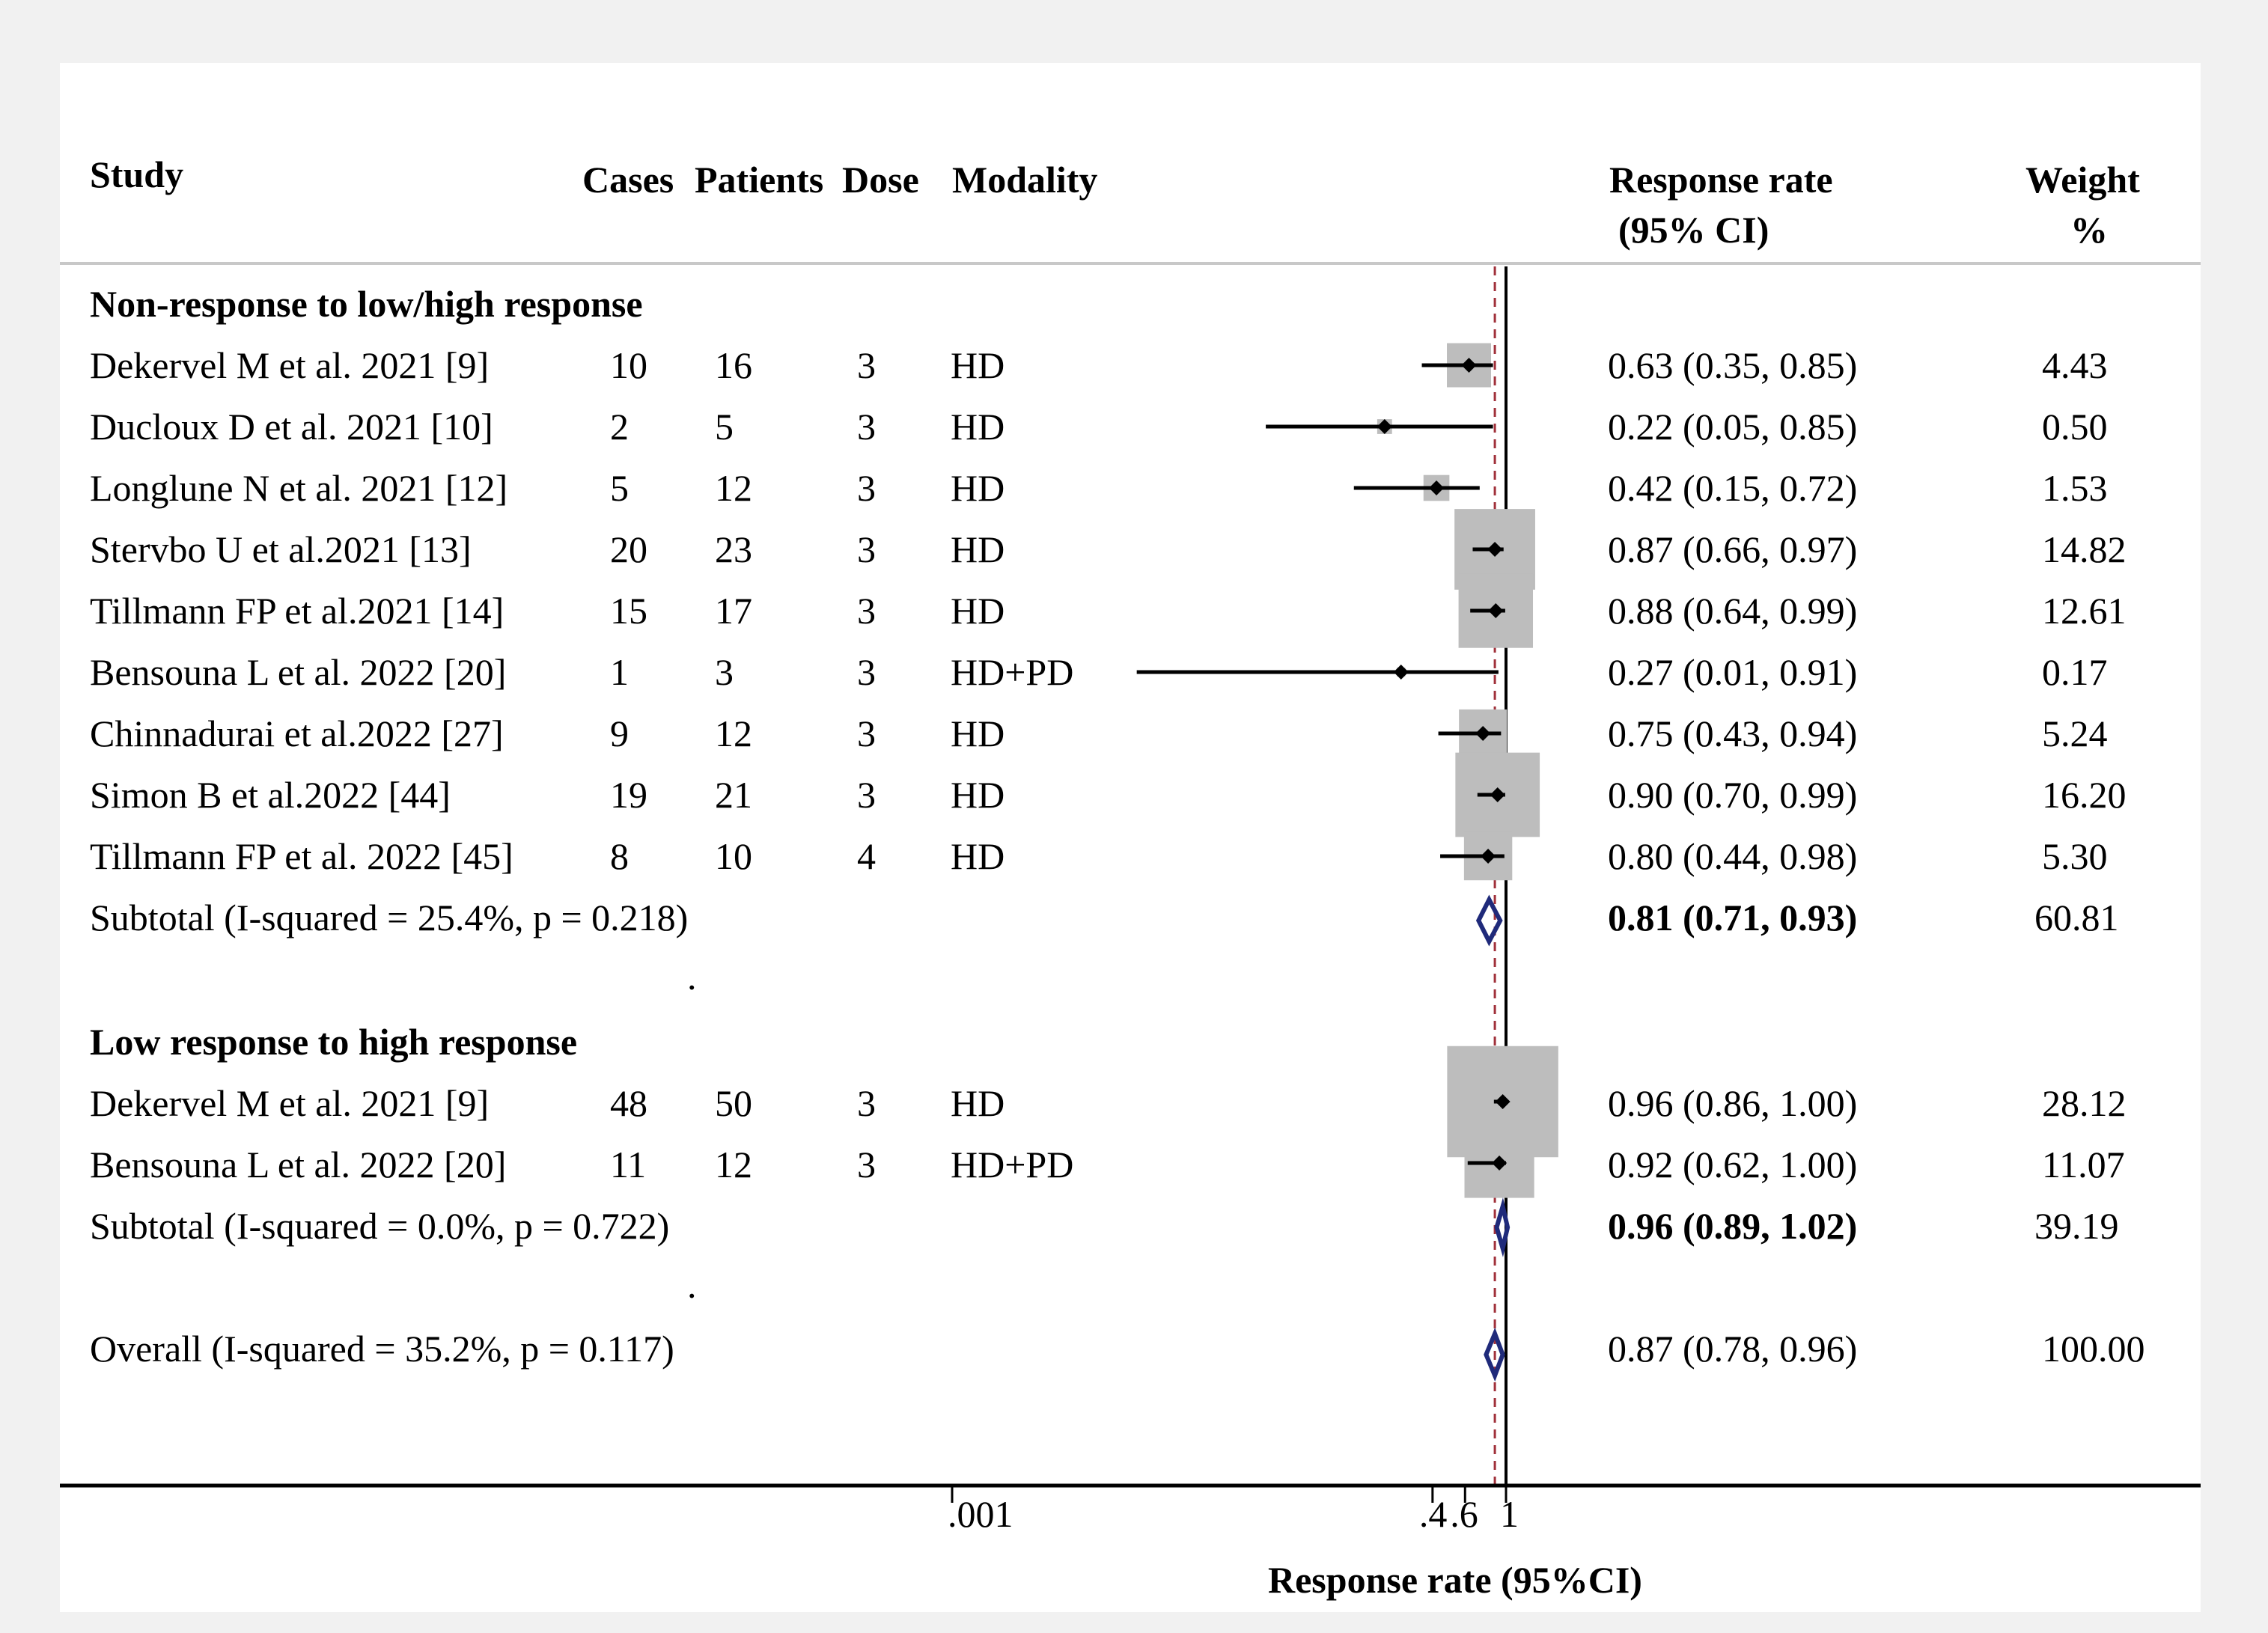 The height and width of the screenshot is (1633, 2268). I want to click on study-weight: 4.43, so click(2075, 365).